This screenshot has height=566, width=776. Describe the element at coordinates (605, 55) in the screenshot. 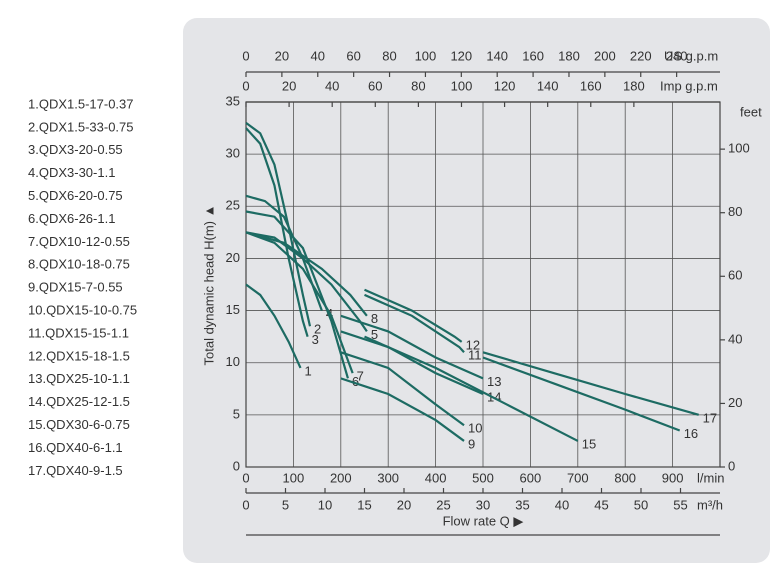

I see `us_gpm-tick-label: 200` at that location.